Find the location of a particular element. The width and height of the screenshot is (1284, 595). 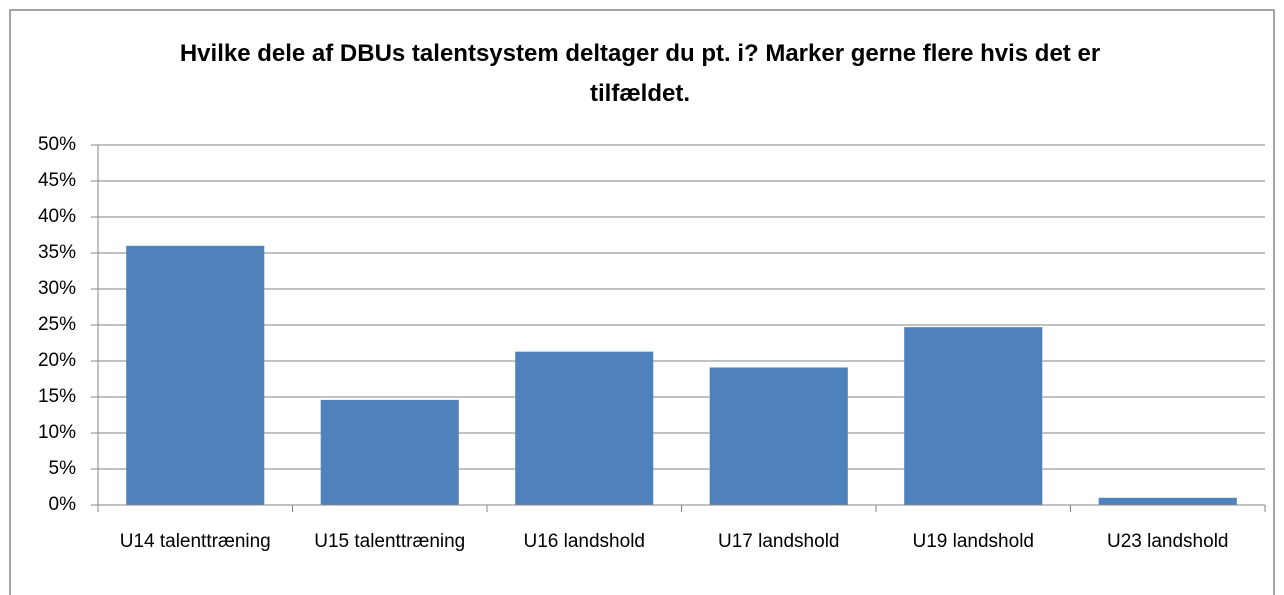

x-tick-label: U23 landshold is located at coordinates (1168, 541).